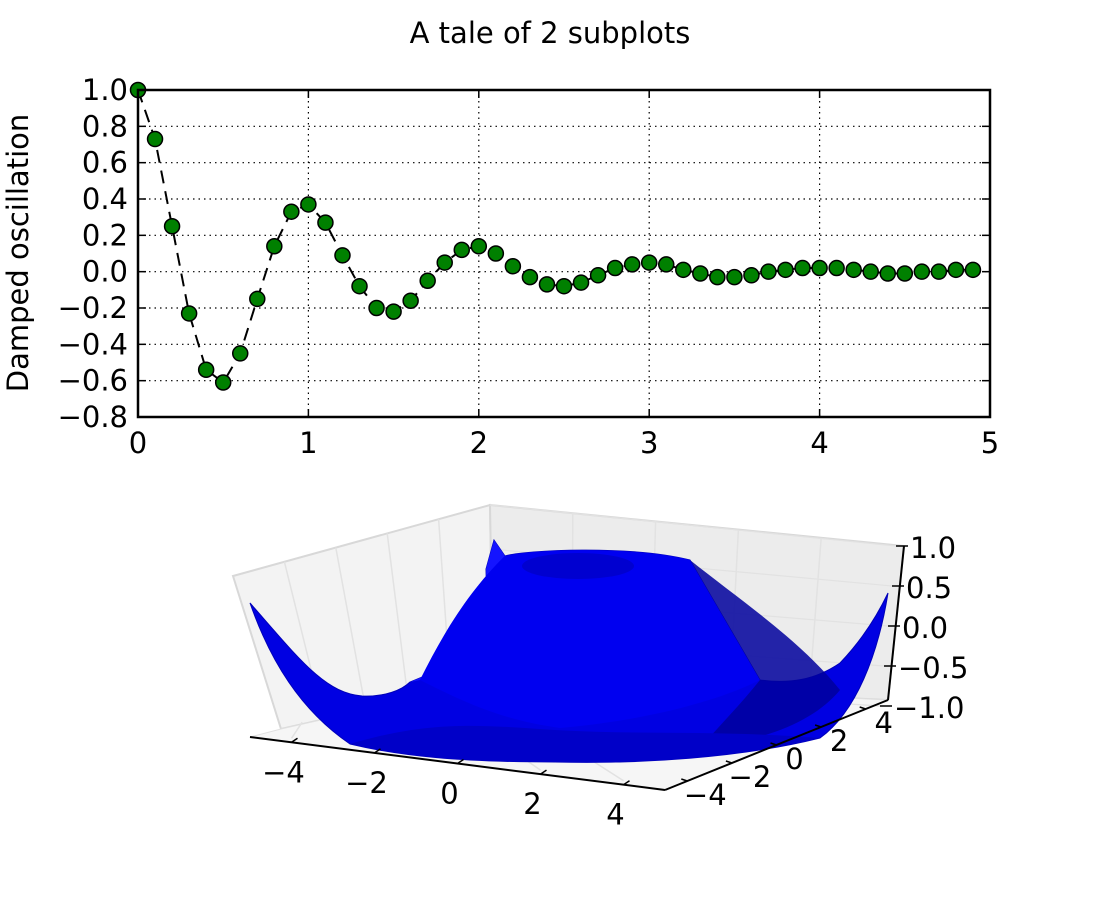 The width and height of the screenshot is (1100, 900). What do you see at coordinates (839, 741) in the screenshot?
I see `y-tick-label-3d: 2` at bounding box center [839, 741].